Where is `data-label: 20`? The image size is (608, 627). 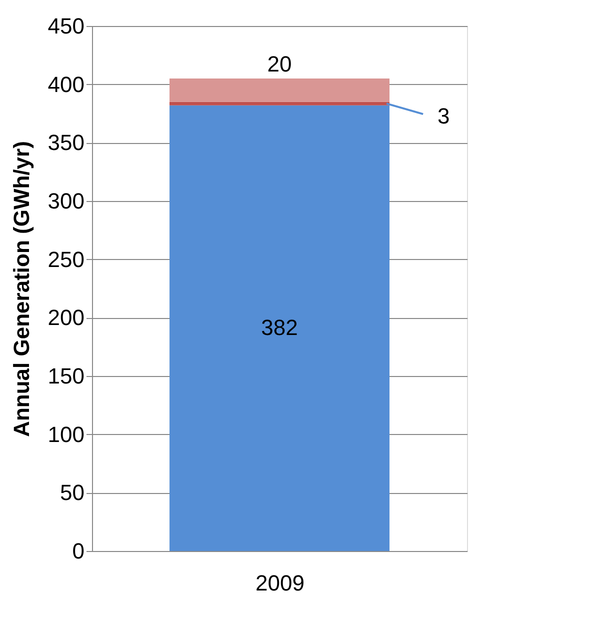
data-label: 20 is located at coordinates (279, 64).